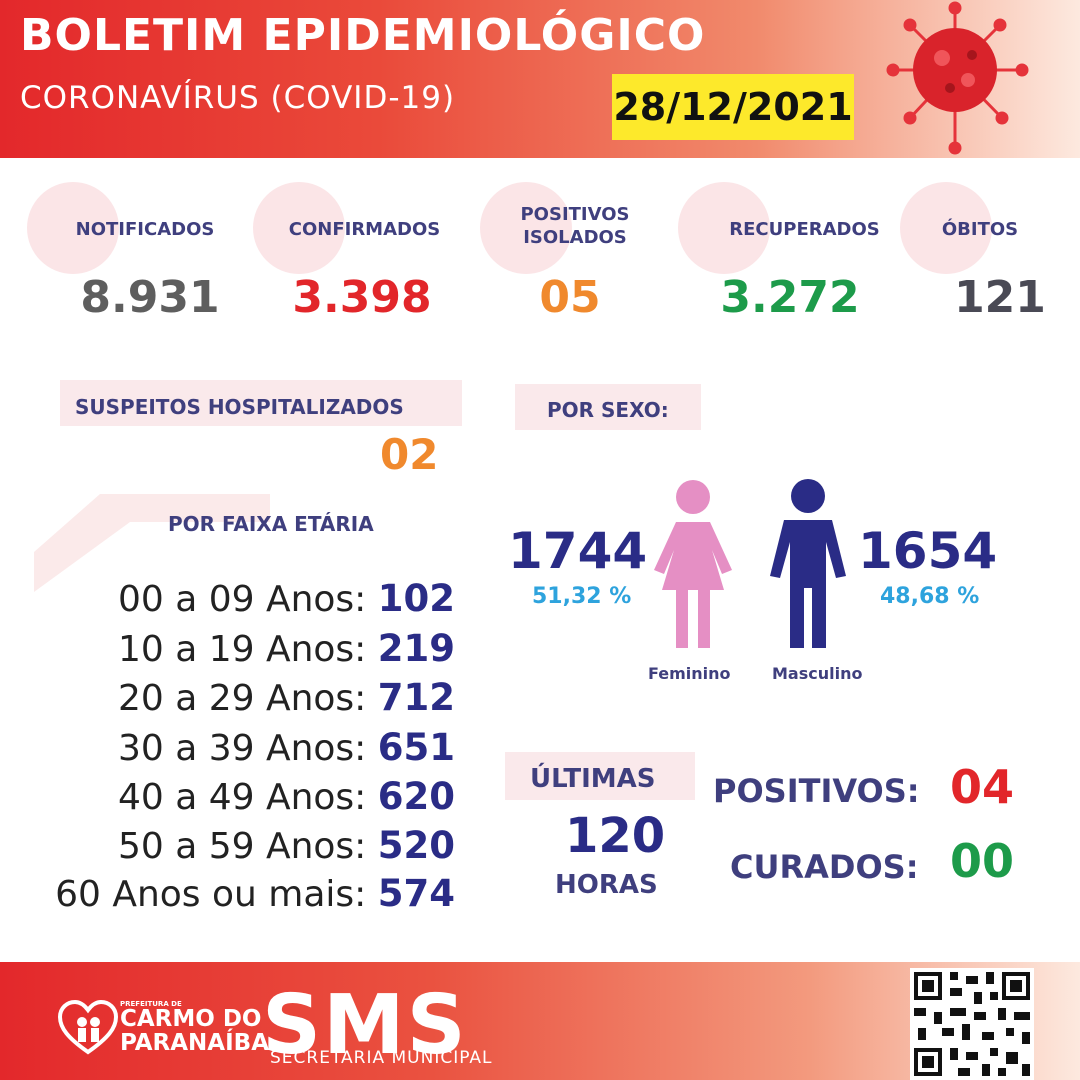  I want to click on sms-logo: SMS, so click(365, 1025).